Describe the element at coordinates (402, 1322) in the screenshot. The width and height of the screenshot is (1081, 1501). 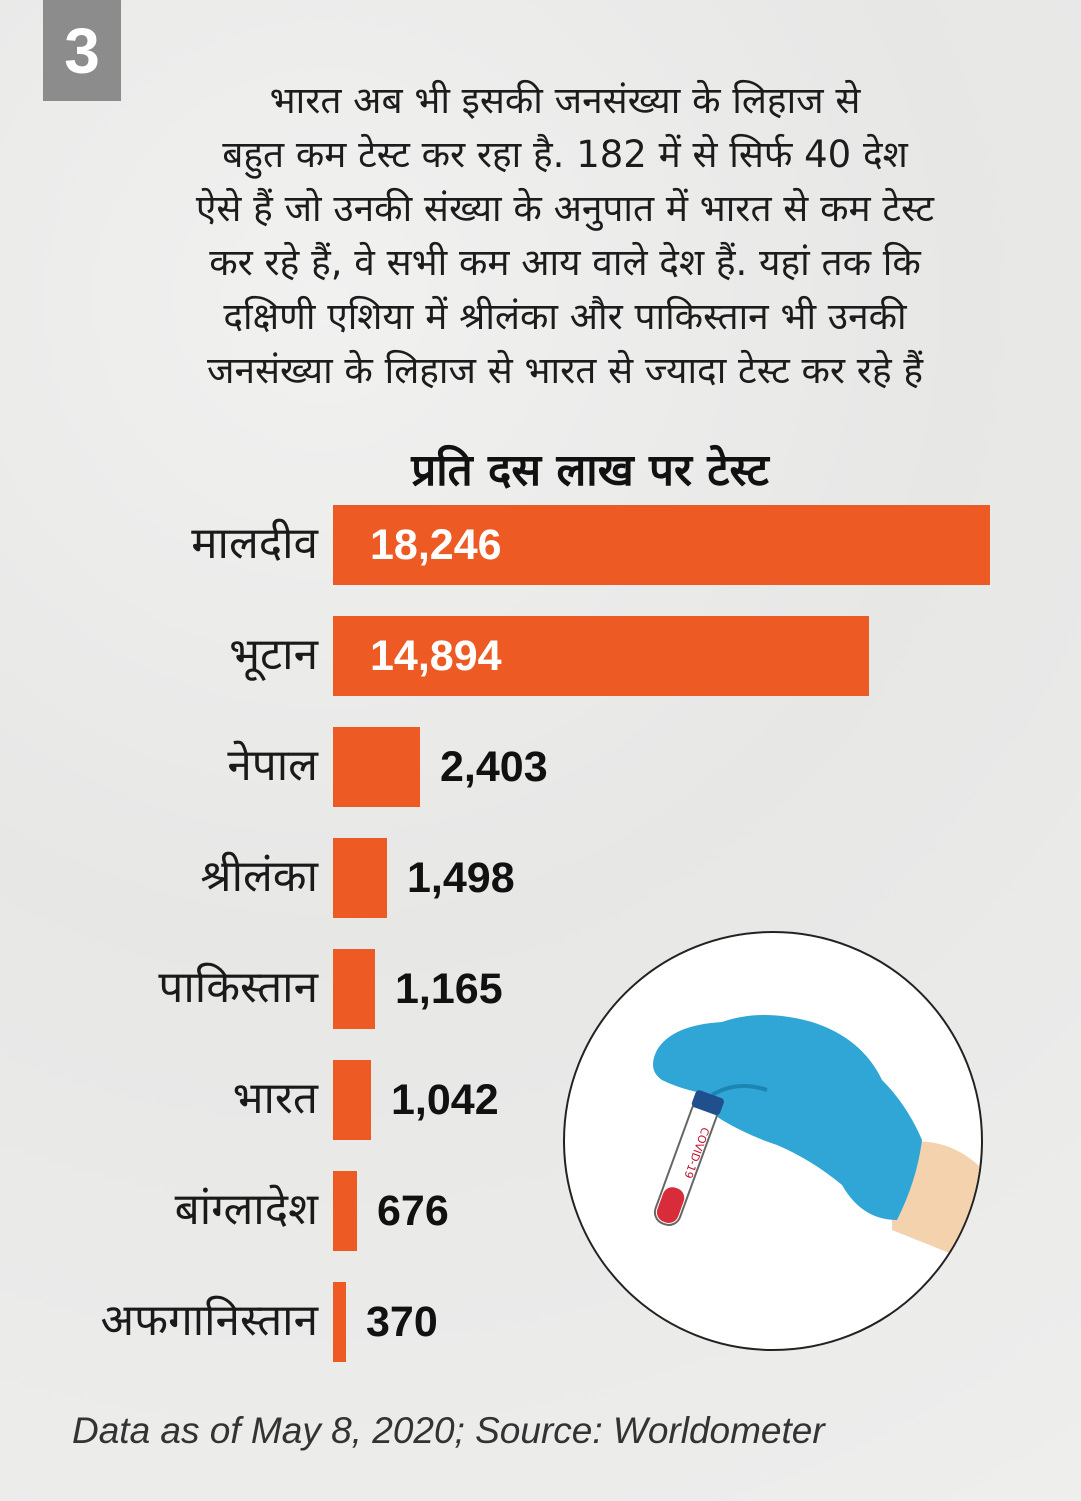
I see `bar-value-label: 370` at that location.